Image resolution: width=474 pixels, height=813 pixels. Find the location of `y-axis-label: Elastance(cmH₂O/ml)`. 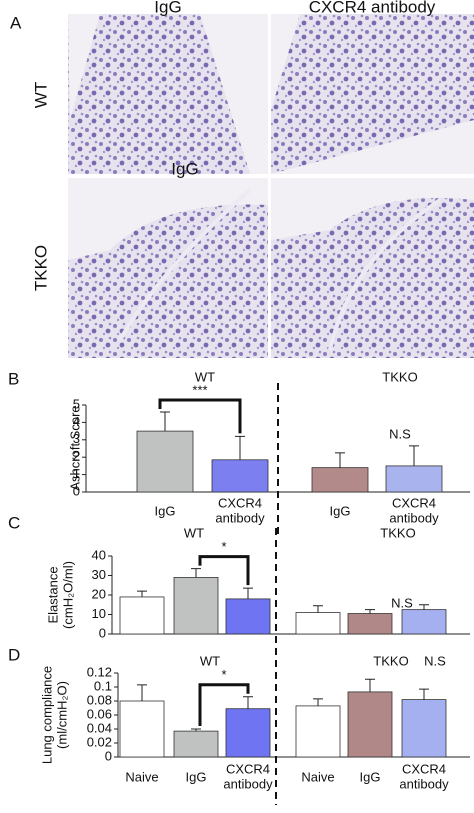

y-axis-label: Elastance(cmH₂O/ml) is located at coordinates (61, 595).